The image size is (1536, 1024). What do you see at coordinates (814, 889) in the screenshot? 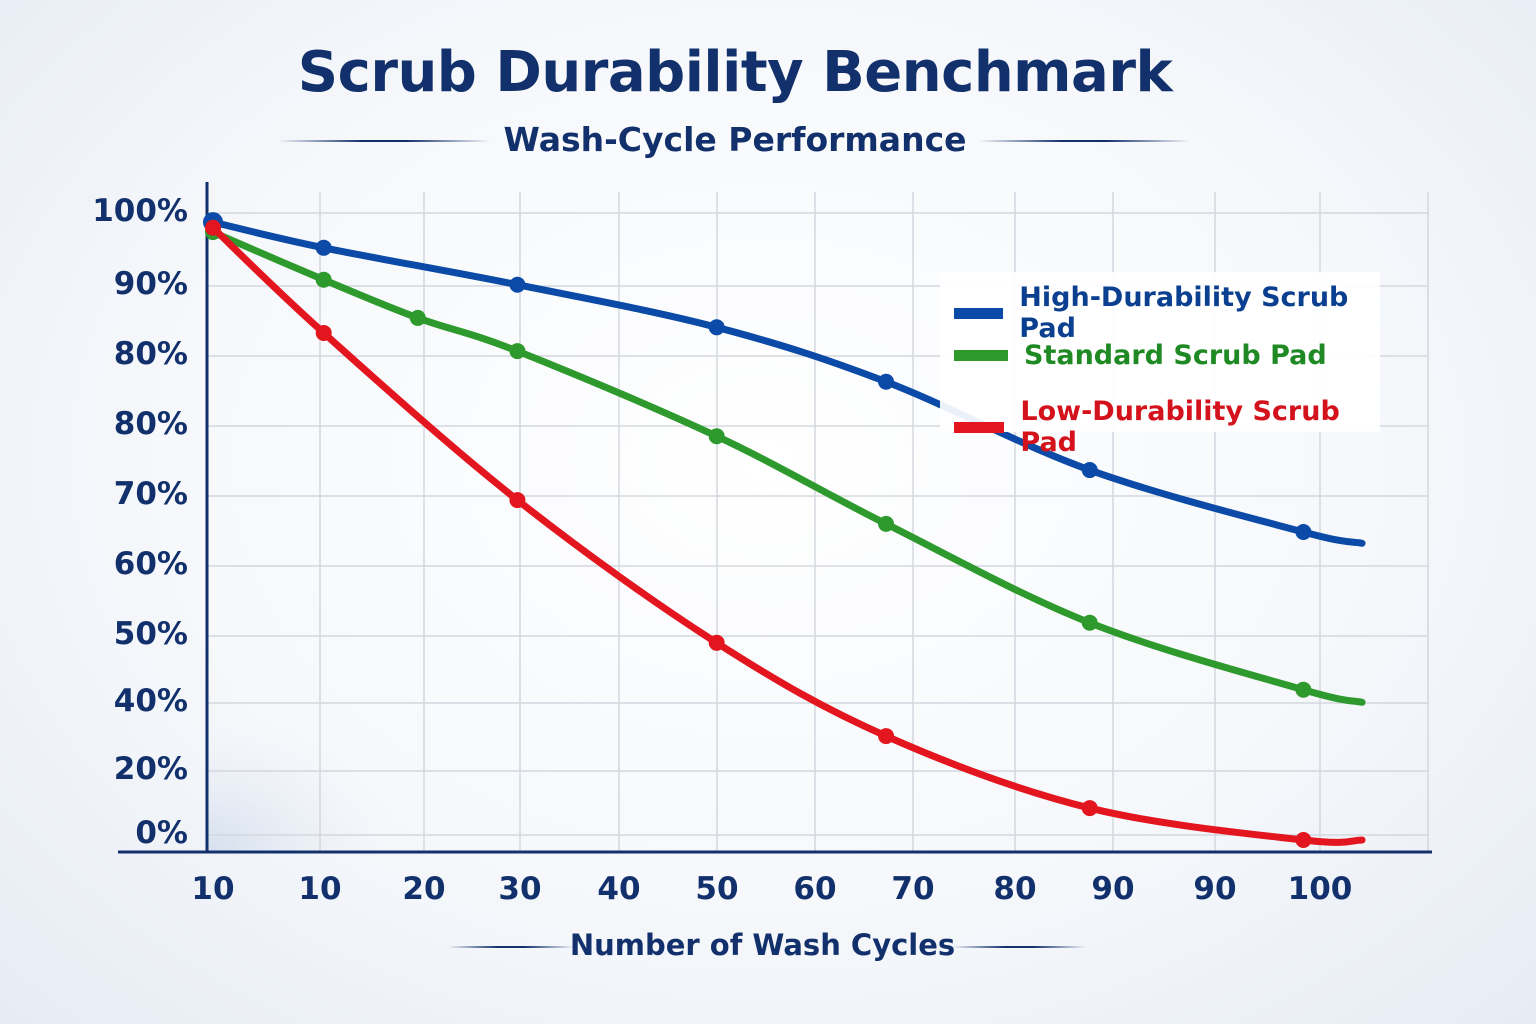
I see `x-tick-label: 60` at bounding box center [814, 889].